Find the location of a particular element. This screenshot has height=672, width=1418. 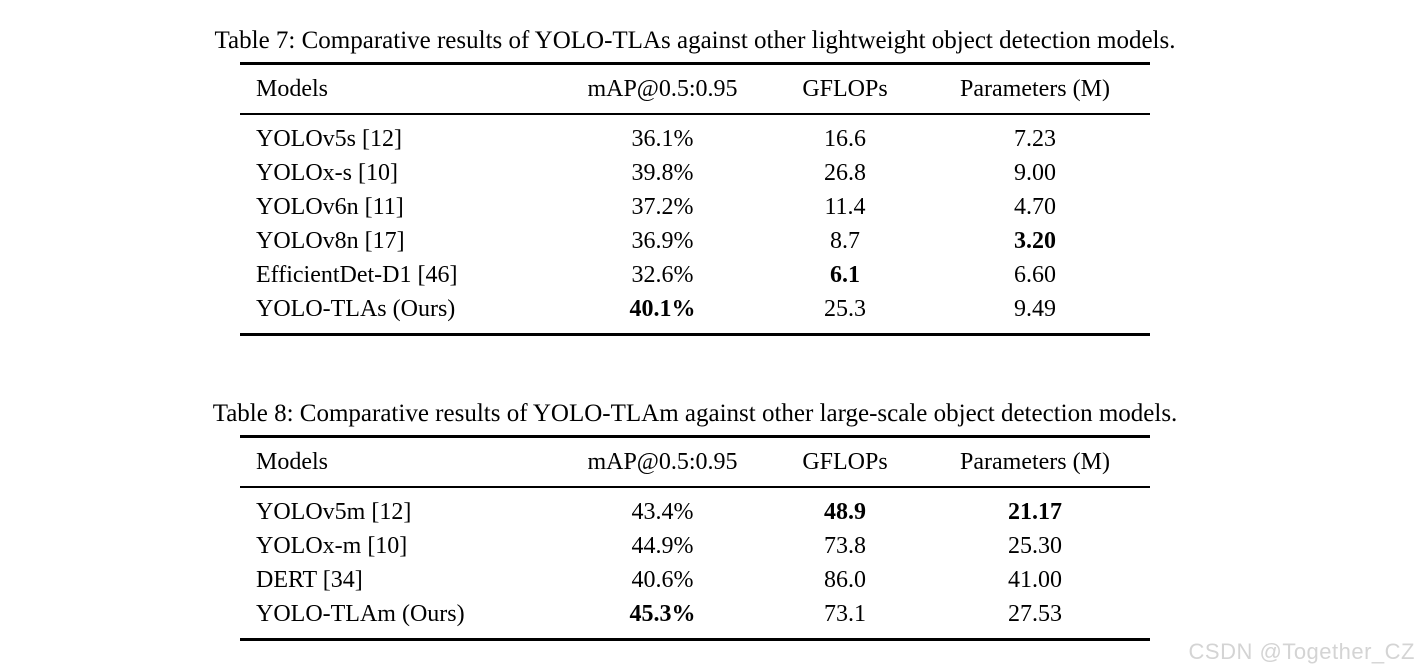

cell-value: 36.1% is located at coordinates (662, 139).